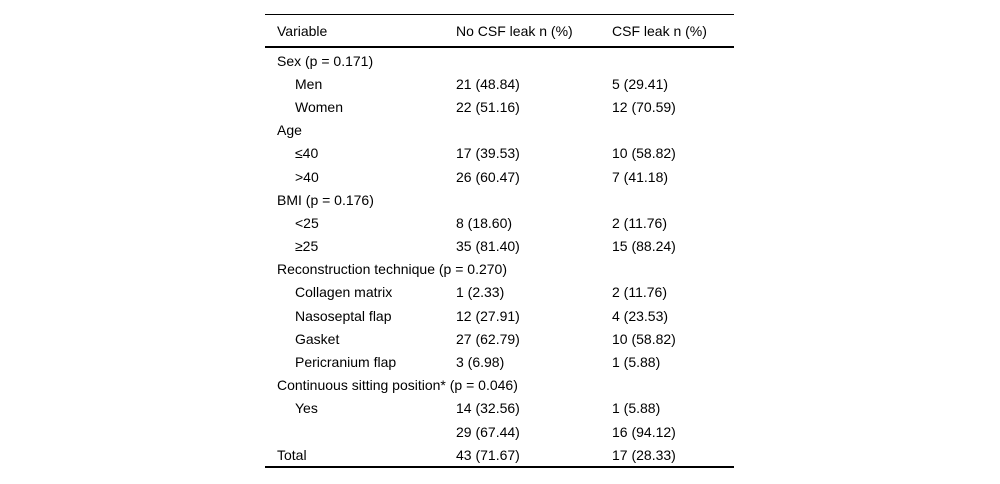 This screenshot has height=484, width=1000. Describe the element at coordinates (644, 246) in the screenshot. I see `row-leak-value: 15 (88.24)` at that location.